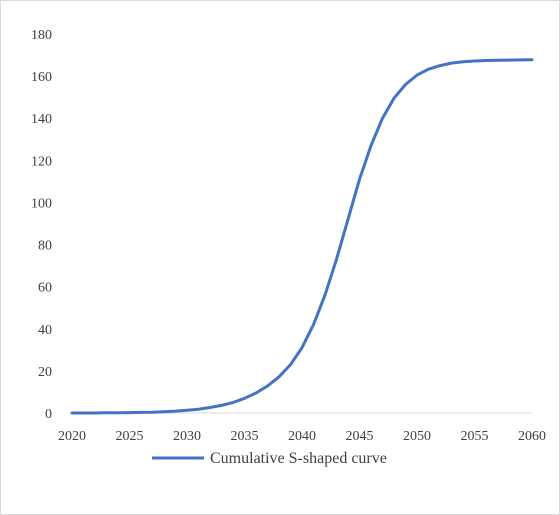 The height and width of the screenshot is (515, 560). Describe the element at coordinates (72, 436) in the screenshot. I see `x-tick-label: 2020` at that location.